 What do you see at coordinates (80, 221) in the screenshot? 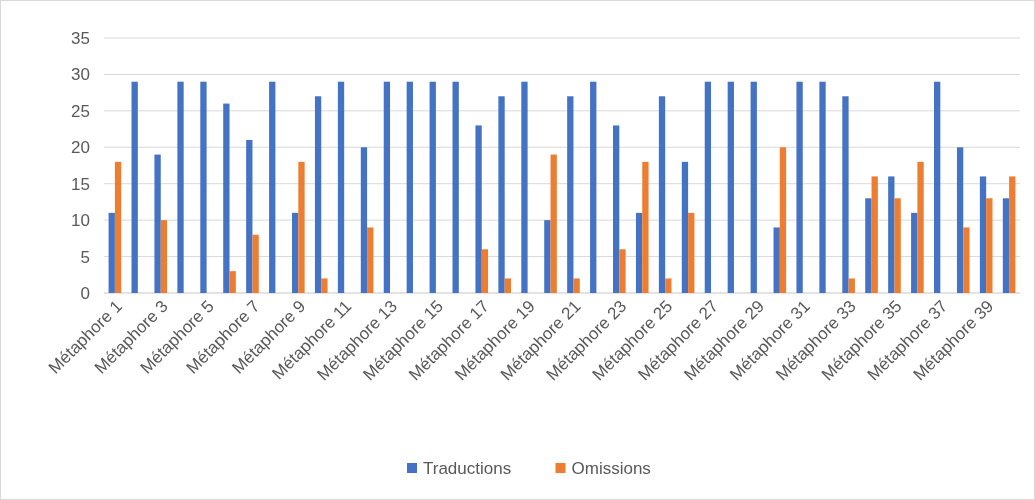
I see `y-tick-label: 10` at bounding box center [80, 221].